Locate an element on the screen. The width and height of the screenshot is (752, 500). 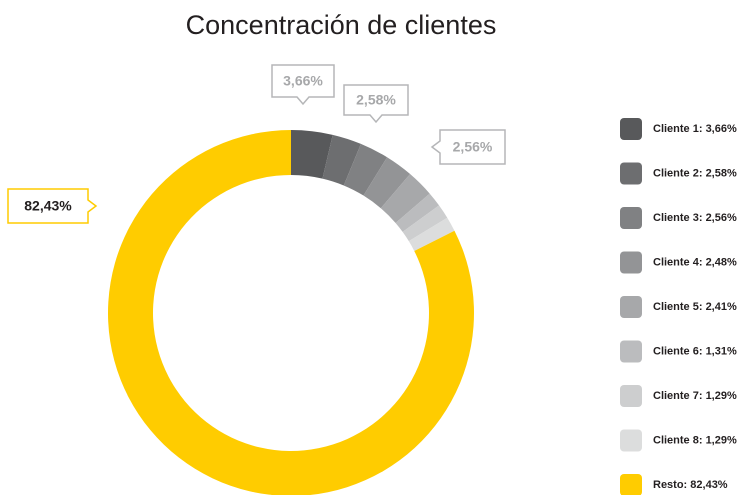
legend-label: Cliente 7: 1,29% is located at coordinates (695, 396).